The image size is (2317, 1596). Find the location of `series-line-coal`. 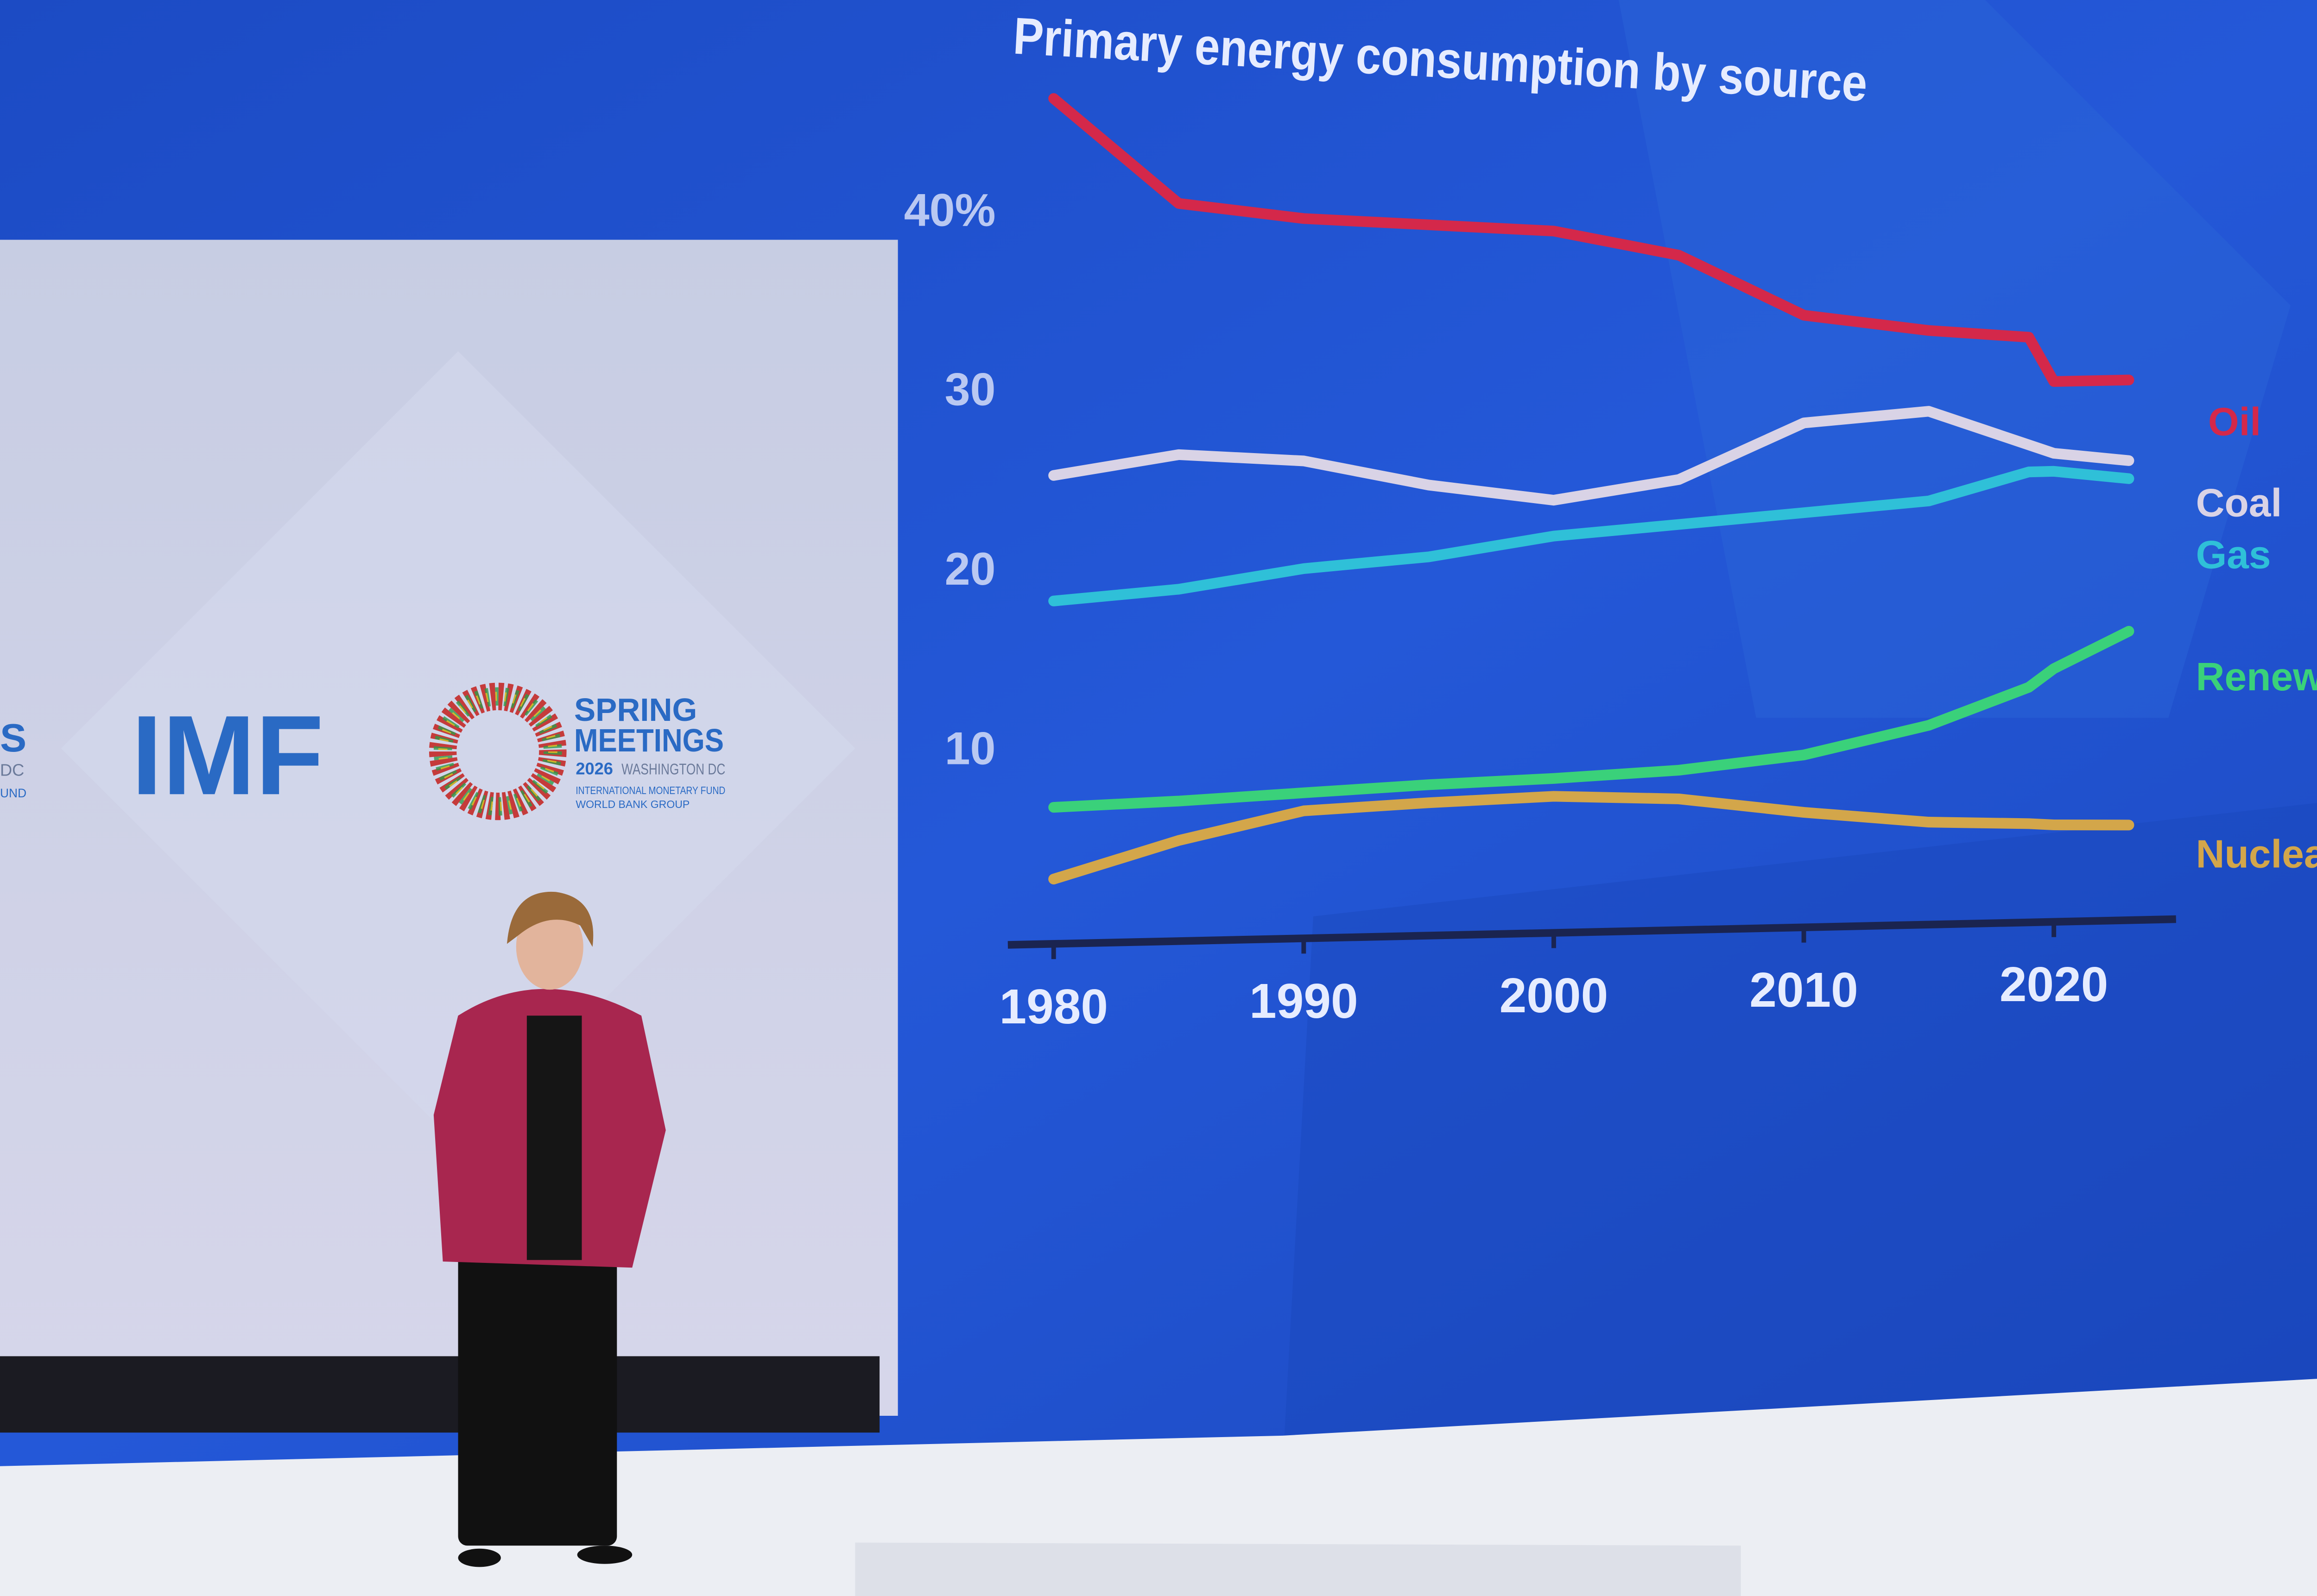

series-line-coal is located at coordinates (1591, 456).